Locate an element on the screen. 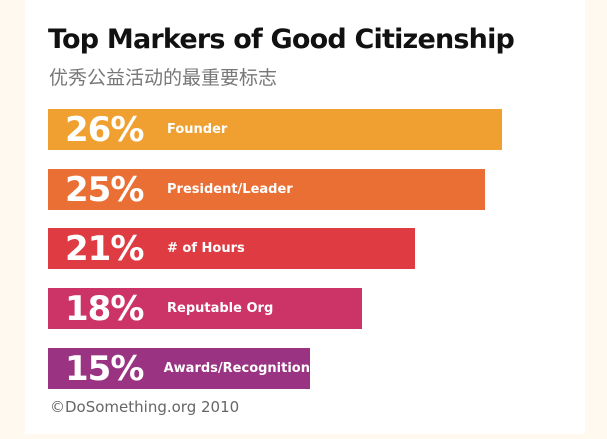 The height and width of the screenshot is (439, 607). bar-president-leader: 25% President/Leader is located at coordinates (266, 189).